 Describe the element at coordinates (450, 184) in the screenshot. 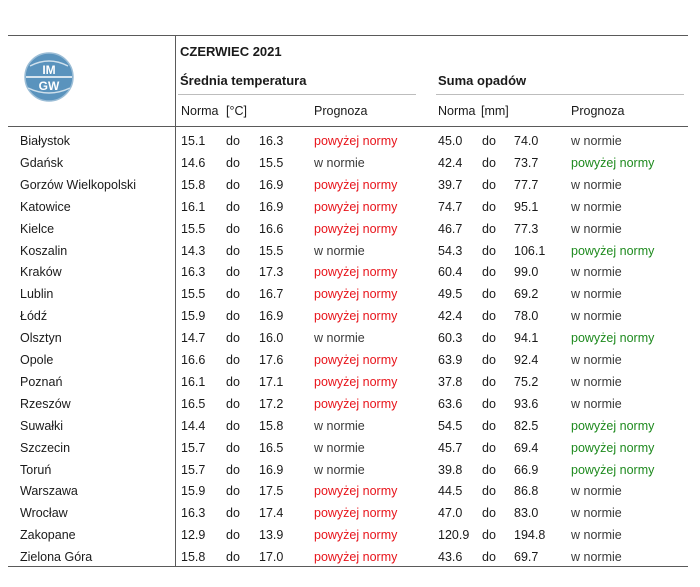

I see `precip-norm-low: 39.7` at that location.